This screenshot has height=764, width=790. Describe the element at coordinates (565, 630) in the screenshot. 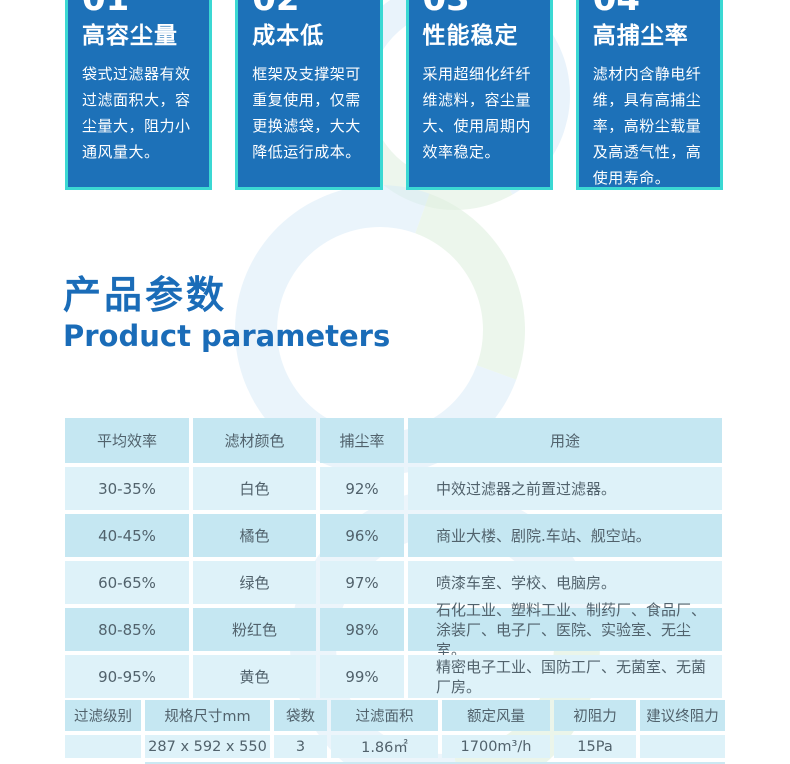

I see `table-cell: 石化工业、塑料工业、制药厂、食品厂、涂装厂、电子厂、医院、实验室、无尘室。` at that location.